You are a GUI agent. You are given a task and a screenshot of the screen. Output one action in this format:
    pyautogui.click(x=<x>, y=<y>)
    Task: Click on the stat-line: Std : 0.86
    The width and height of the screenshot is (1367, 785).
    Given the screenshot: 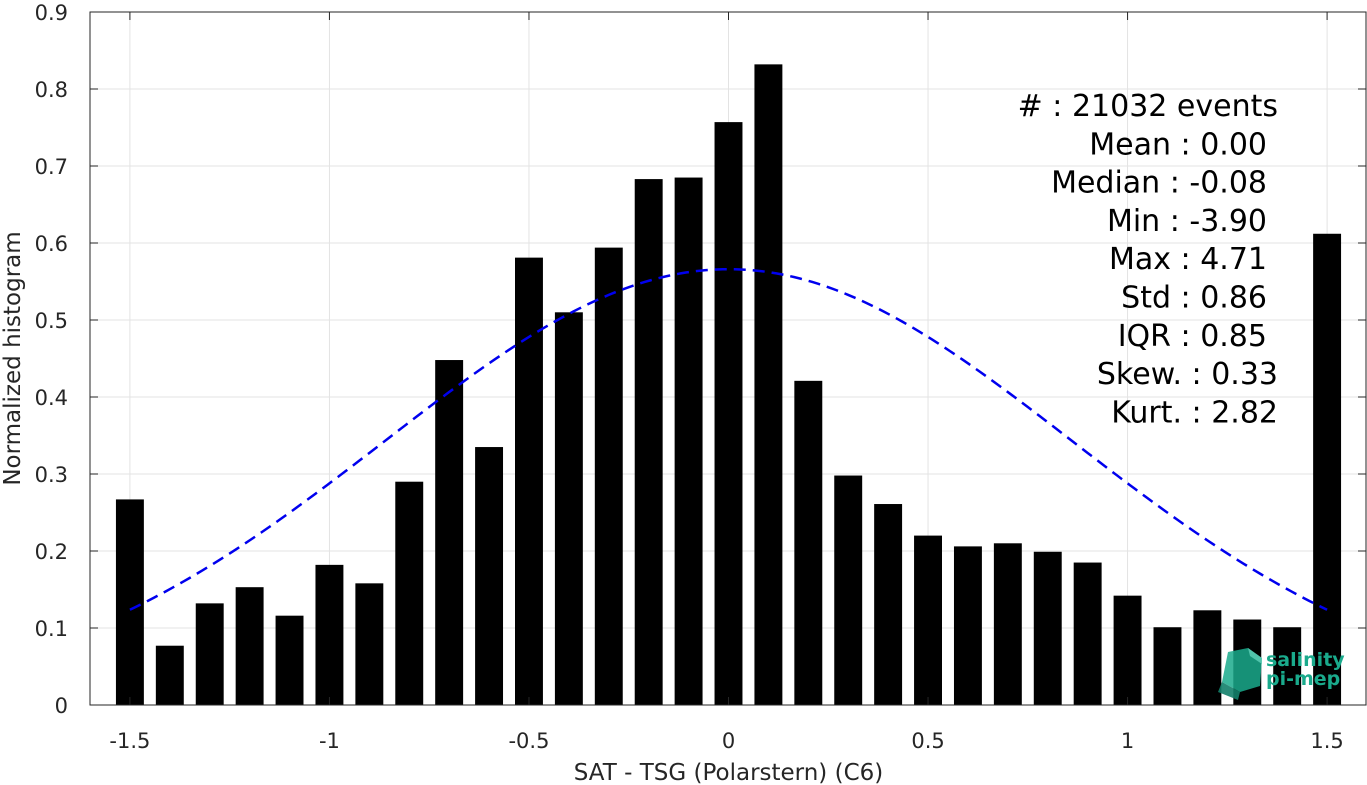 What is the action you would take?
    pyautogui.click(x=1194, y=298)
    